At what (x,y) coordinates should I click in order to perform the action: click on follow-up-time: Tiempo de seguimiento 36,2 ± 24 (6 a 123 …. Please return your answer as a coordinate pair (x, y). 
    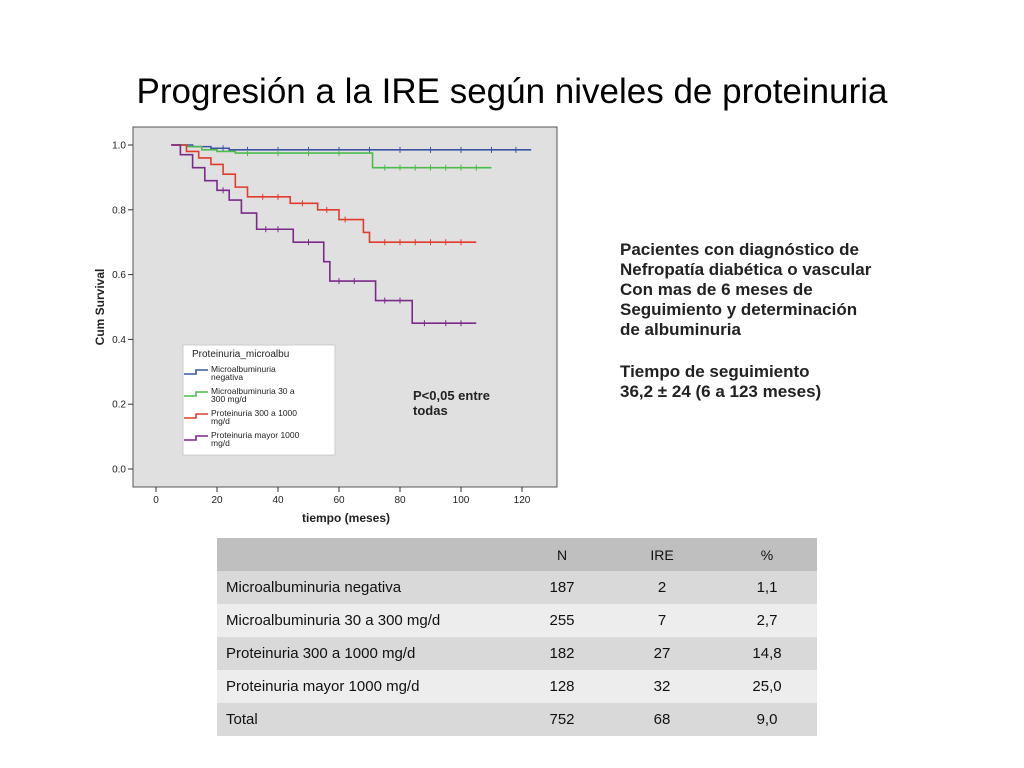
    Looking at the image, I should click on (790, 382).